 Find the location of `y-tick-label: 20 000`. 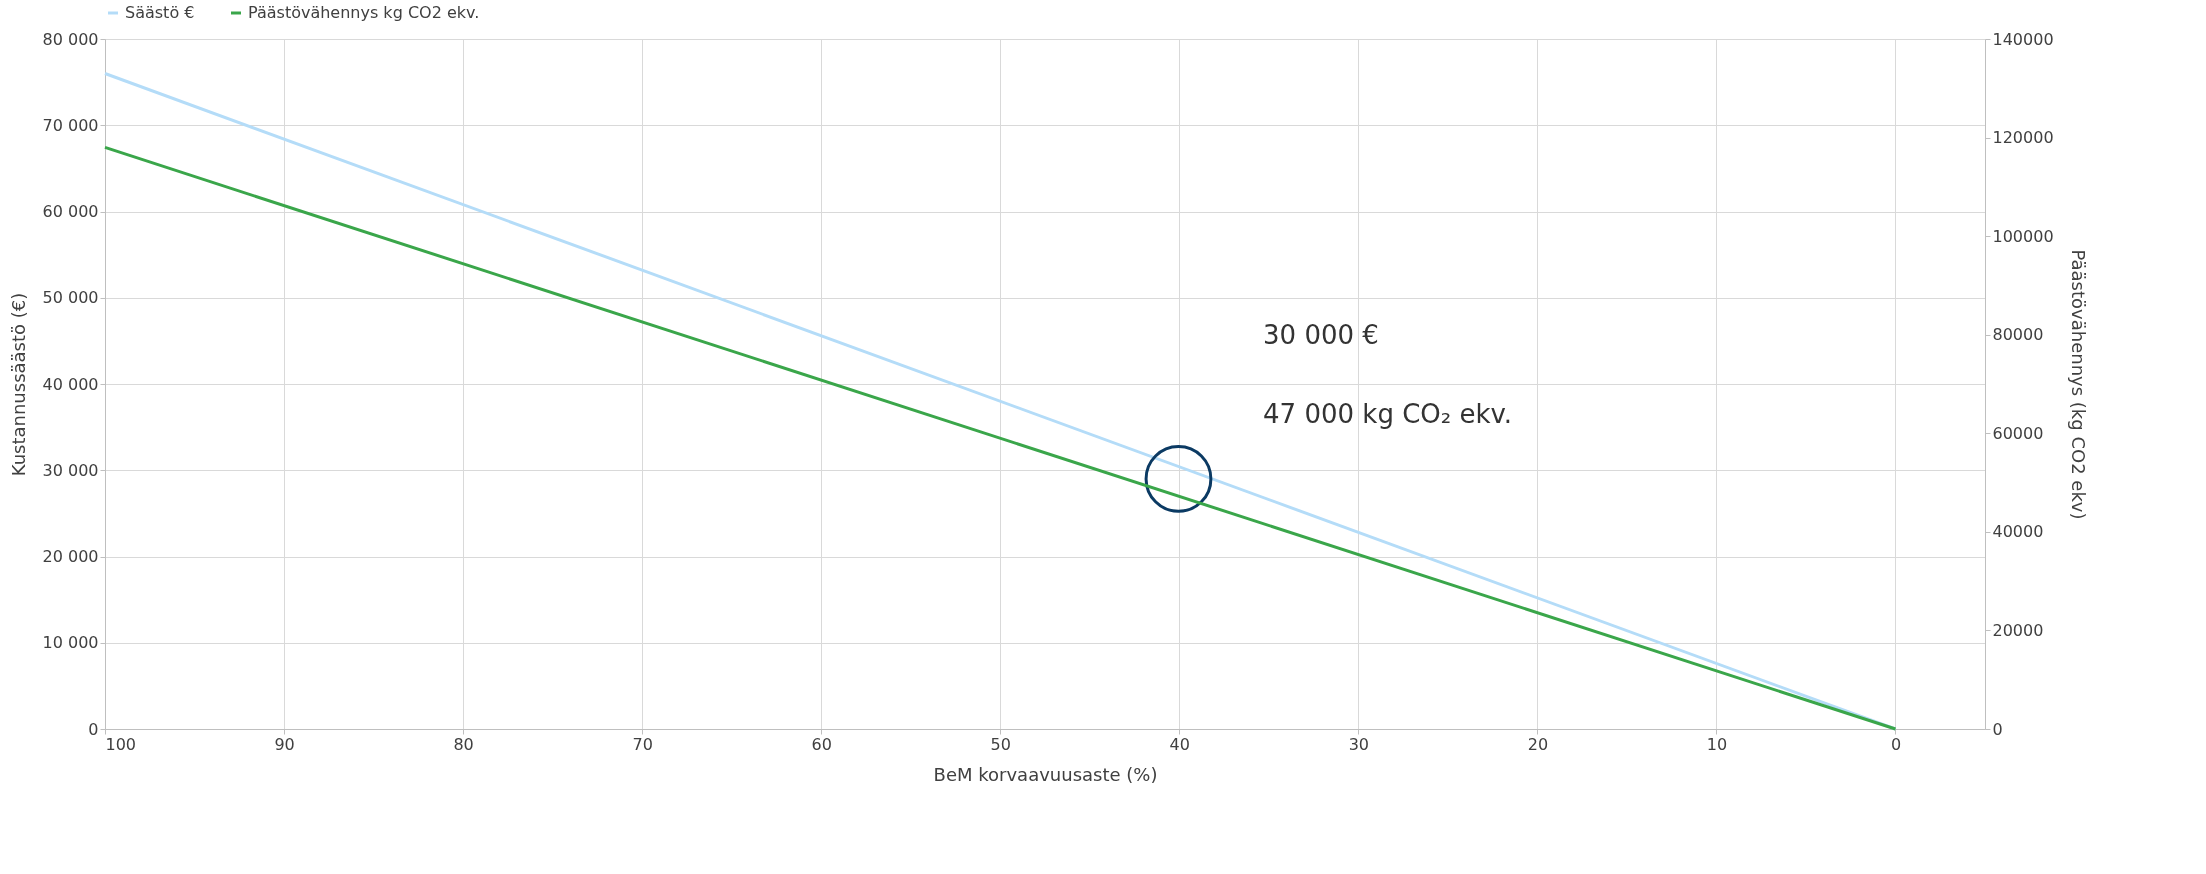

y-tick-label: 20 000 is located at coordinates (70, 556).